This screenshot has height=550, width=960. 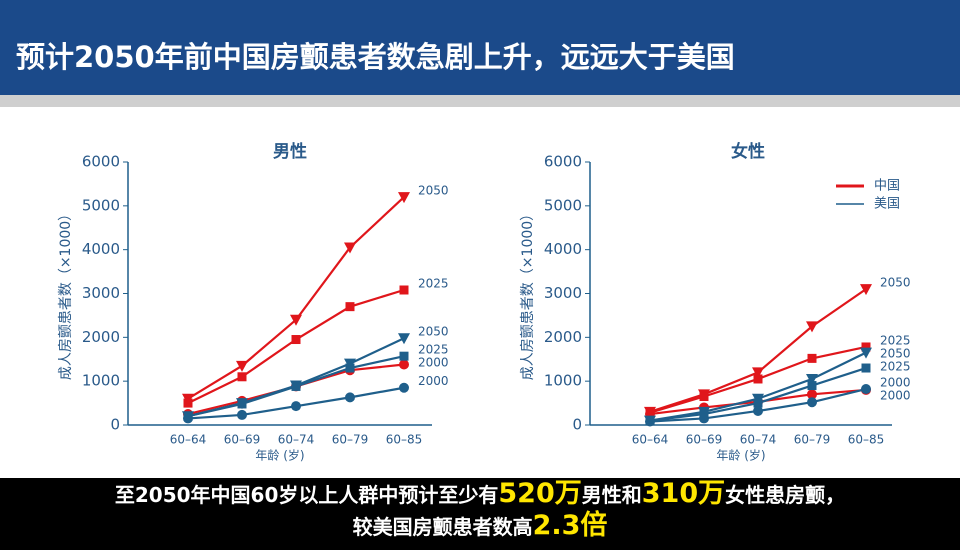 I want to click on footer-line: 较美国房颤患者数高2.3倍, so click(x=480, y=526).